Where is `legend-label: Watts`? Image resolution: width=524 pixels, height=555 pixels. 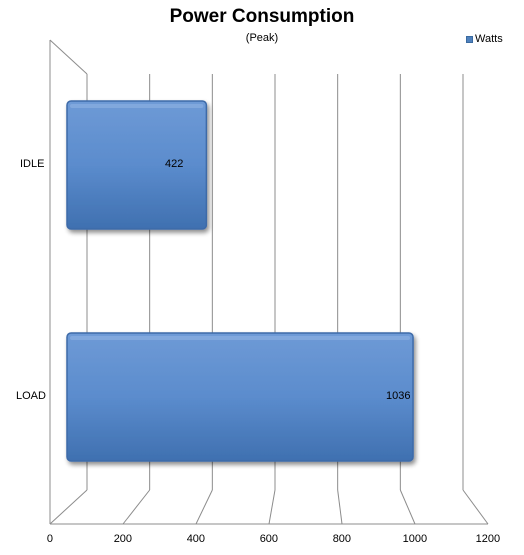 legend-label: Watts is located at coordinates (489, 39).